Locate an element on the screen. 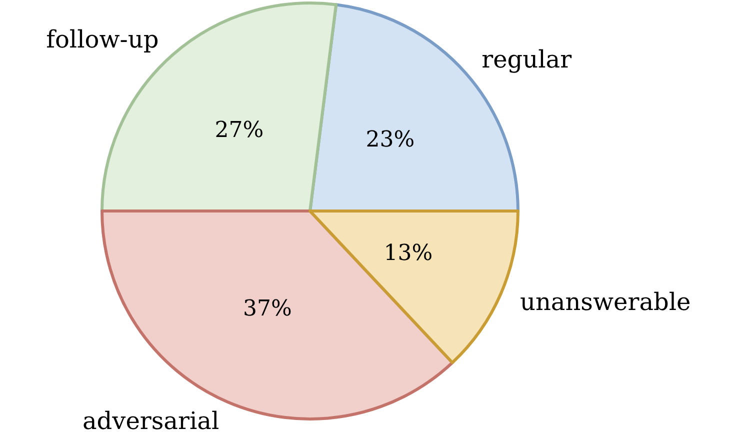 The height and width of the screenshot is (432, 756). data-label: 13% is located at coordinates (408, 253).